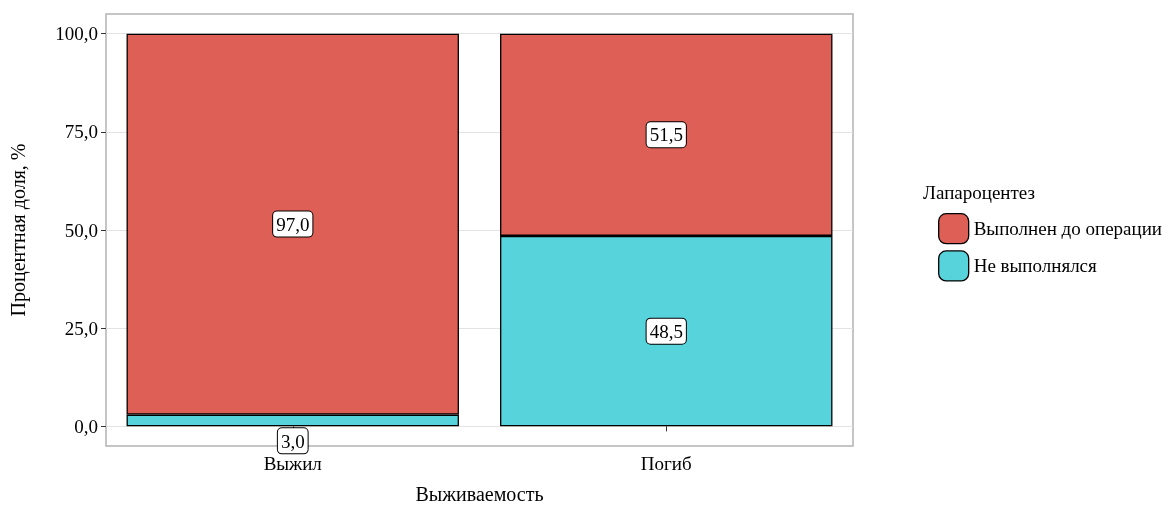  I want to click on legend-title: Лапароцентез, so click(979, 192).